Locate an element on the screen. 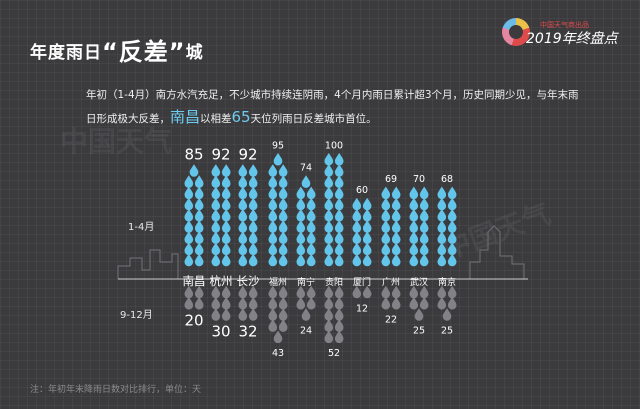 The image size is (640, 409). value-label-top-2: 92 is located at coordinates (220, 155).